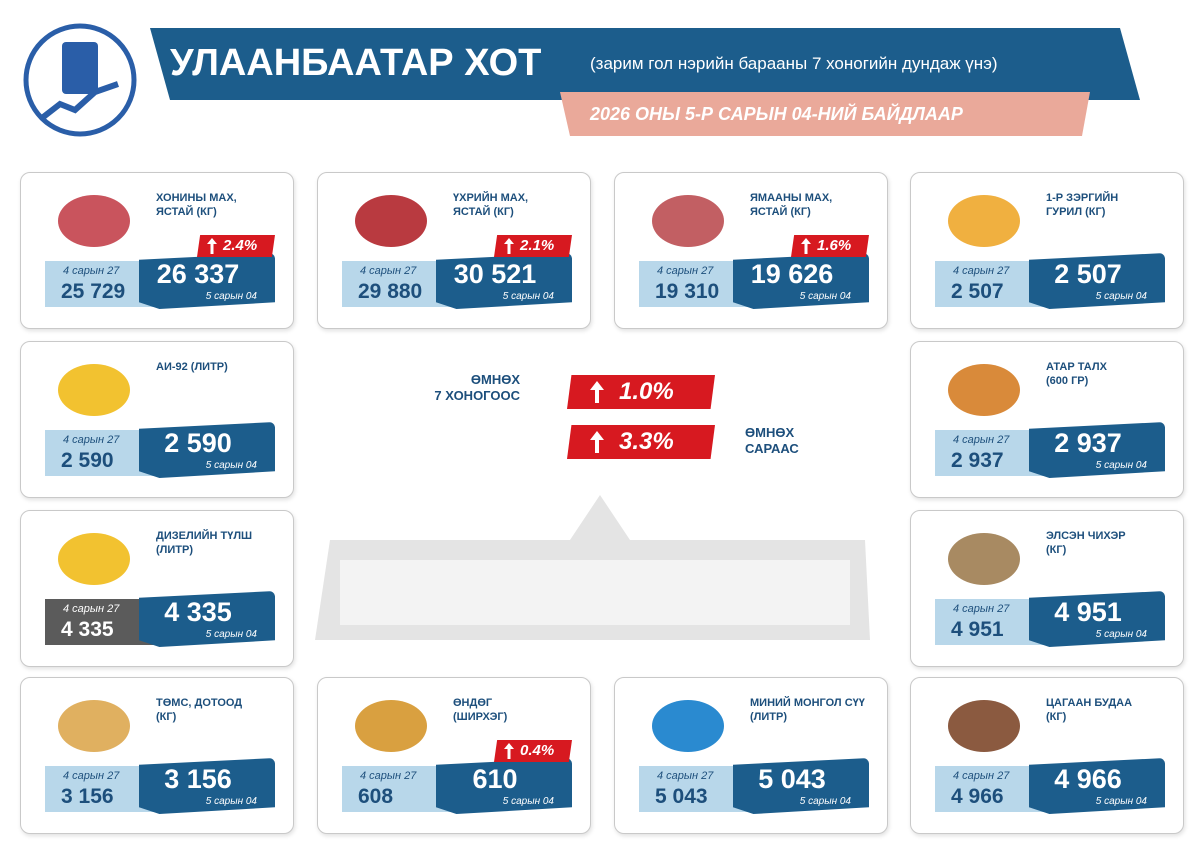 The height and width of the screenshot is (848, 1199). I want to click on current-price-box: 4 951 5 сарын 04, so click(1097, 619).